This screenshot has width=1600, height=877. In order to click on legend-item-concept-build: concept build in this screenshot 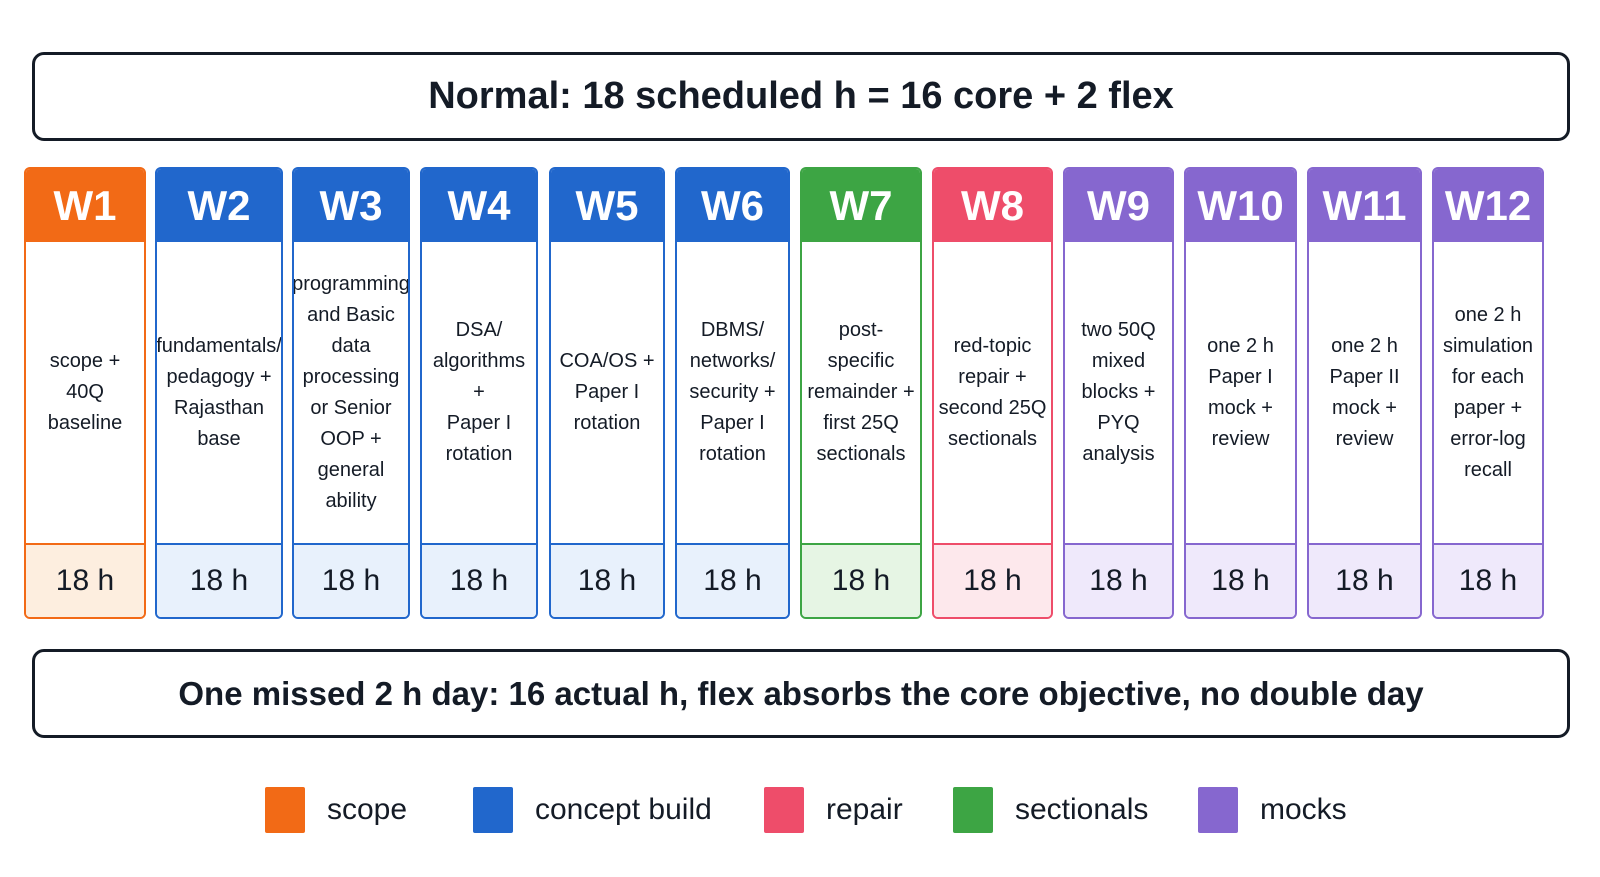, I will do `click(592, 810)`.